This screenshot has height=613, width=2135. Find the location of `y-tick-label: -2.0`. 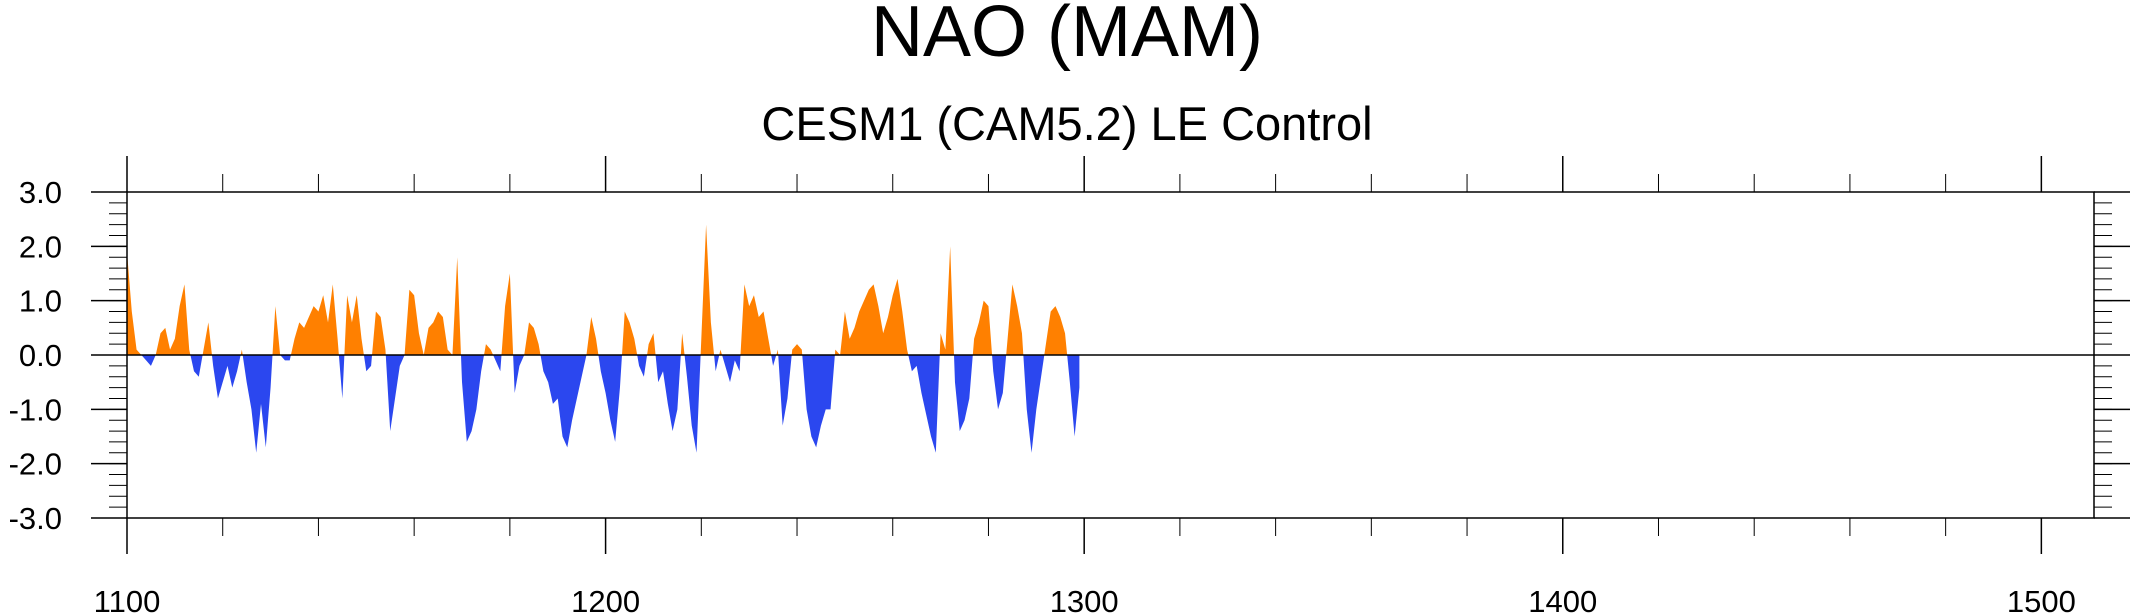

y-tick-label: -2.0 is located at coordinates (35, 464).